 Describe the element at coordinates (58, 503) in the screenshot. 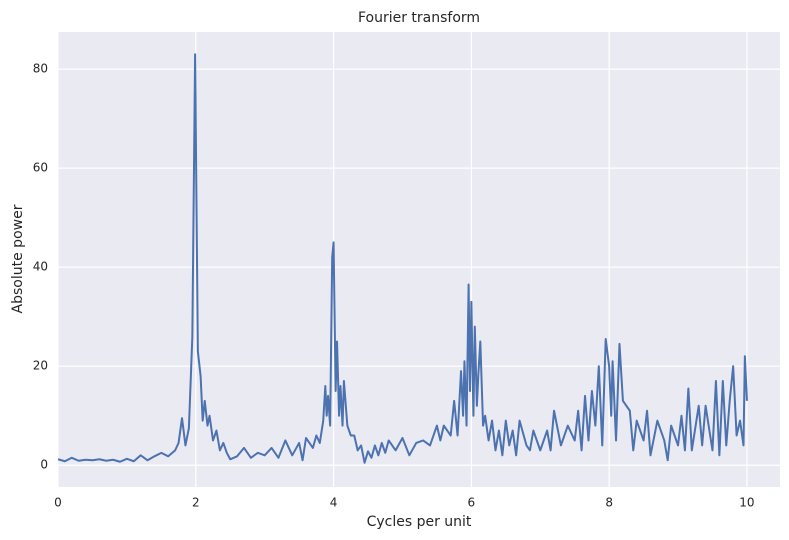

I see `x-tick-label: 0` at that location.